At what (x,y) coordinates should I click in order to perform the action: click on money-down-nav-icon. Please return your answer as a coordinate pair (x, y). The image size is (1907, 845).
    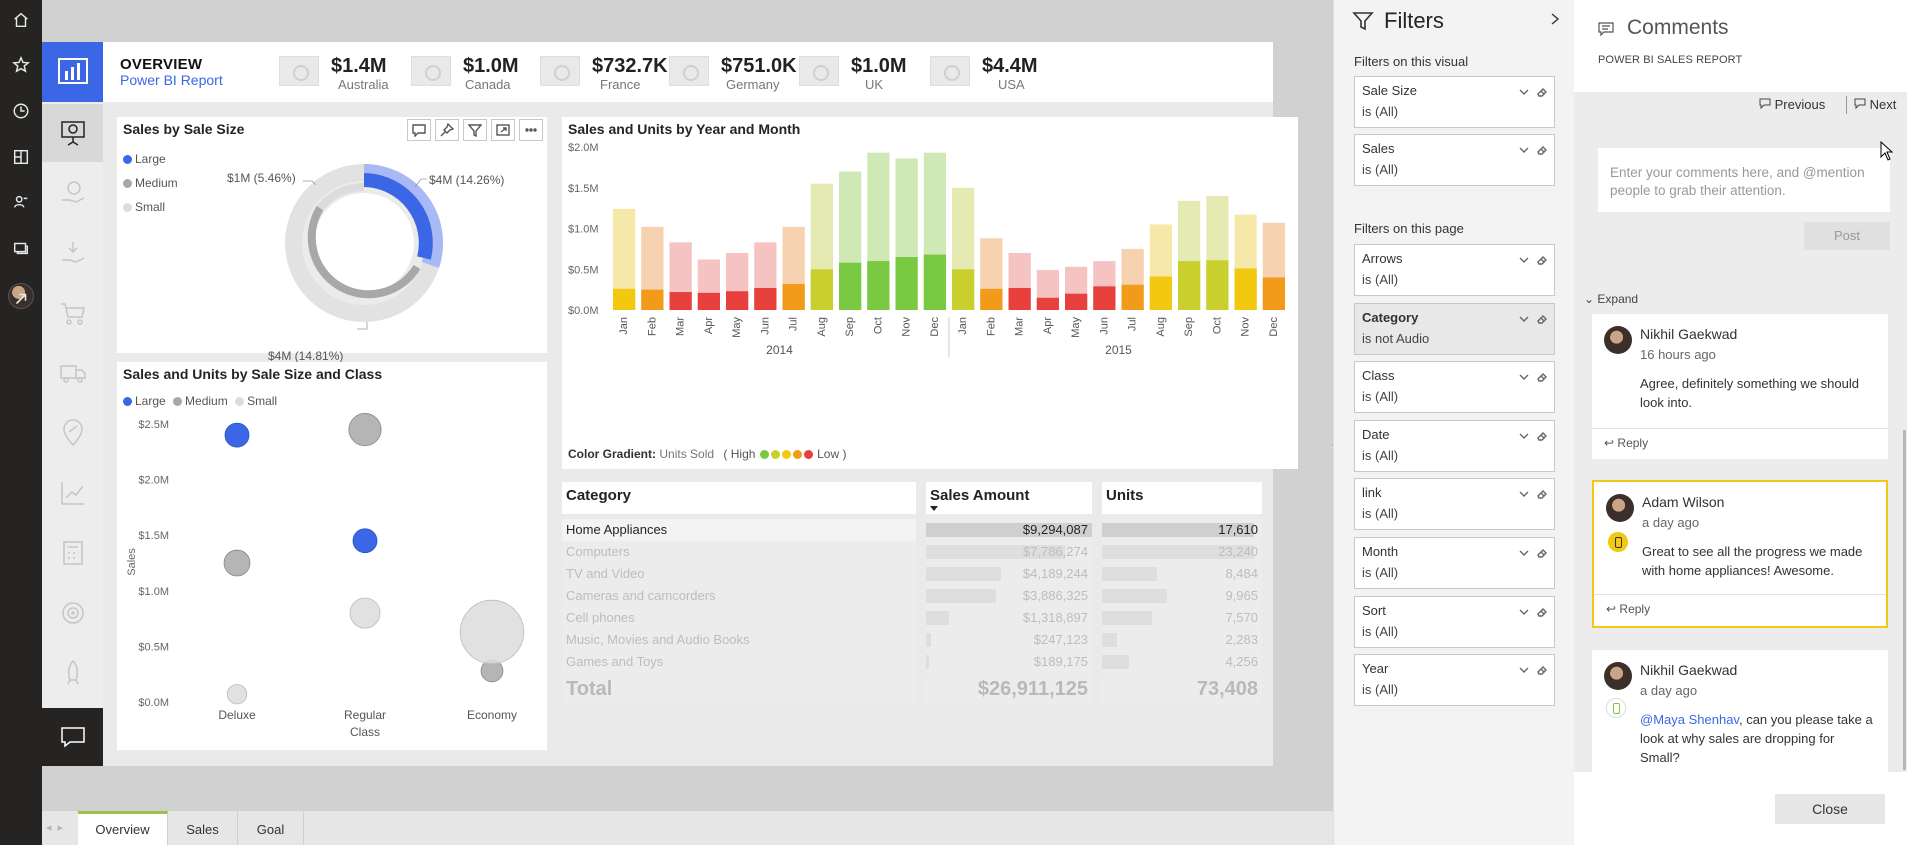
    Looking at the image, I should click on (72, 253).